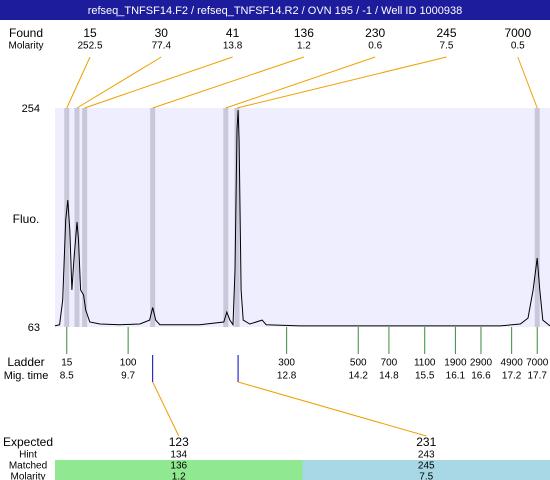 This screenshot has width=550, height=480. I want to click on found-size: 41, so click(233, 33).